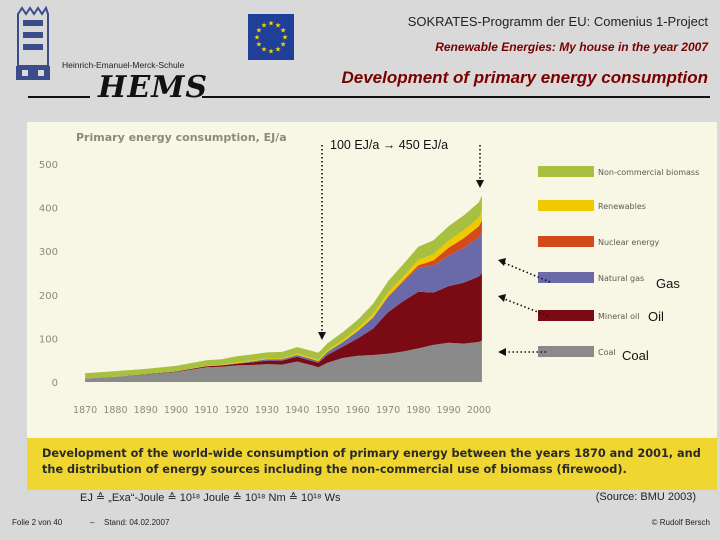 The height and width of the screenshot is (540, 720). What do you see at coordinates (181, 137) in the screenshot?
I see `chart-title: Primary energy consumption, EJ/a` at bounding box center [181, 137].